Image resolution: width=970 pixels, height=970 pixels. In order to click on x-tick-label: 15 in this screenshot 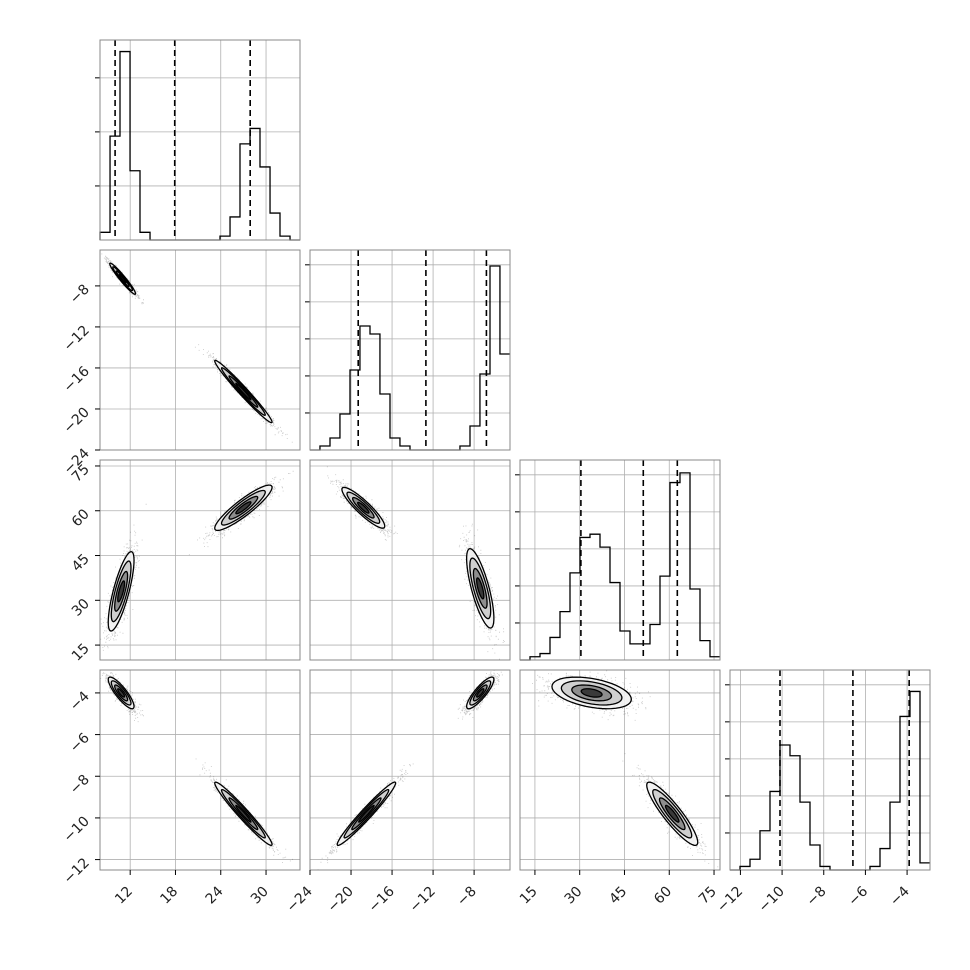, I will do `click(529, 896)`.